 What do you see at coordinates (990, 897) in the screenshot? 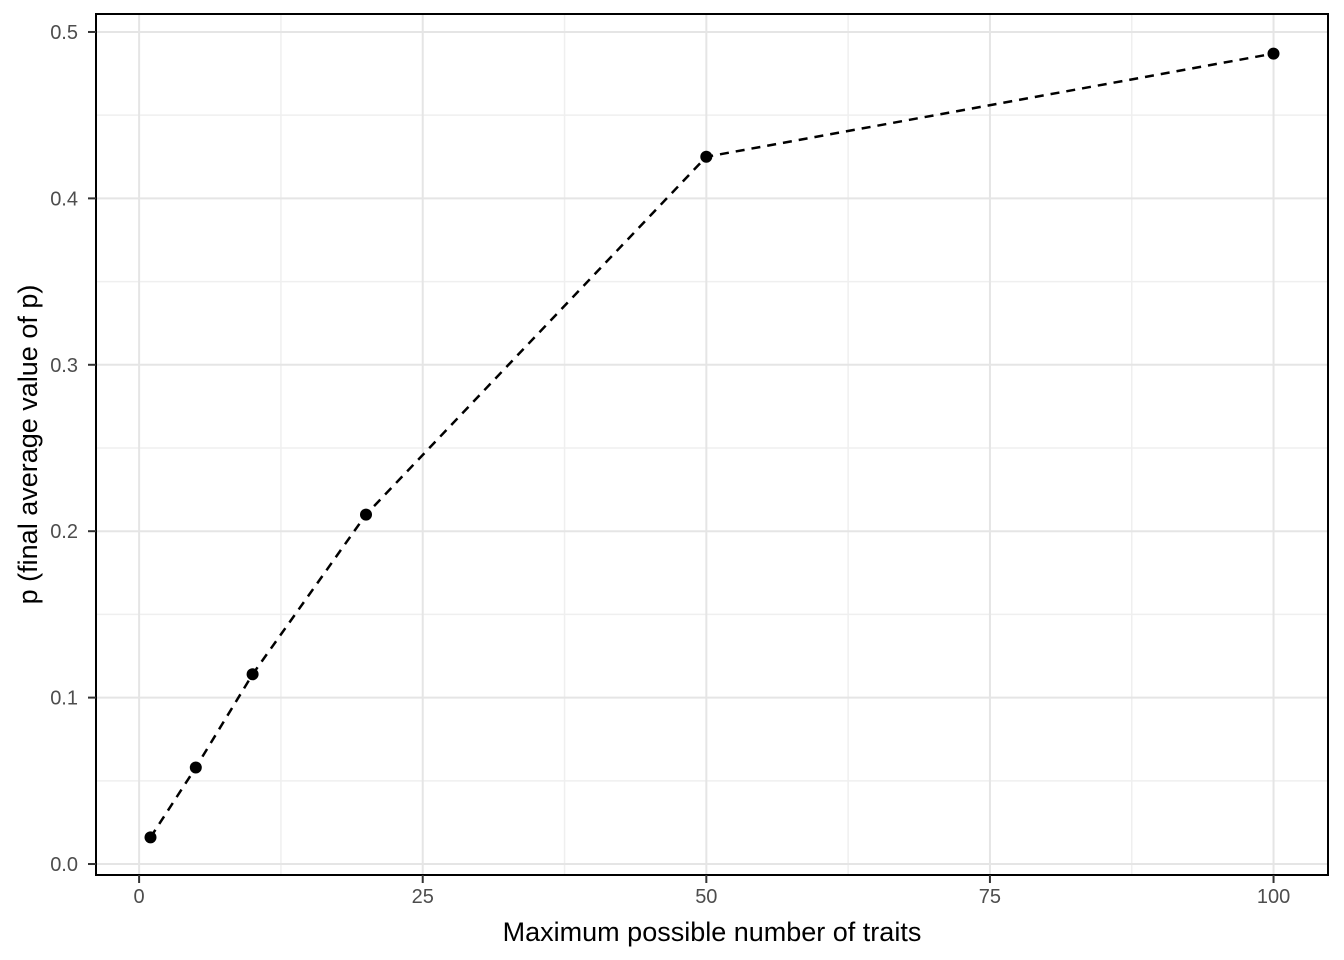
I see `x-tick-label: 75` at bounding box center [990, 897].